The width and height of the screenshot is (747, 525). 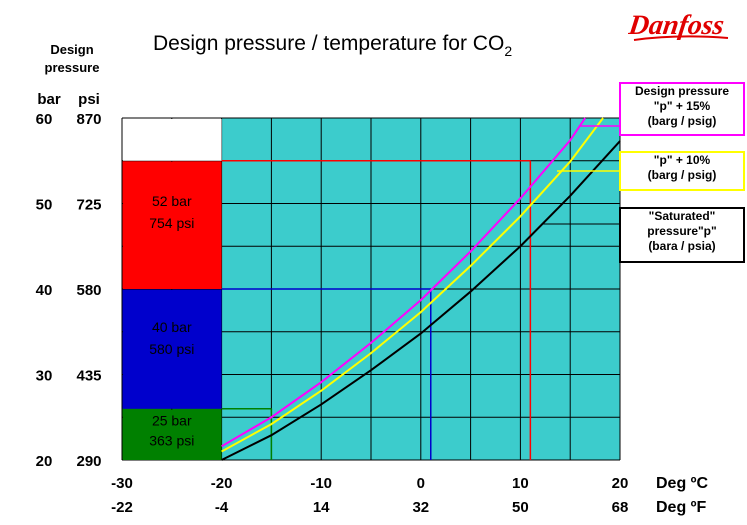 What do you see at coordinates (88, 376) in the screenshot?
I see `y-tick-psi: 435` at bounding box center [88, 376].